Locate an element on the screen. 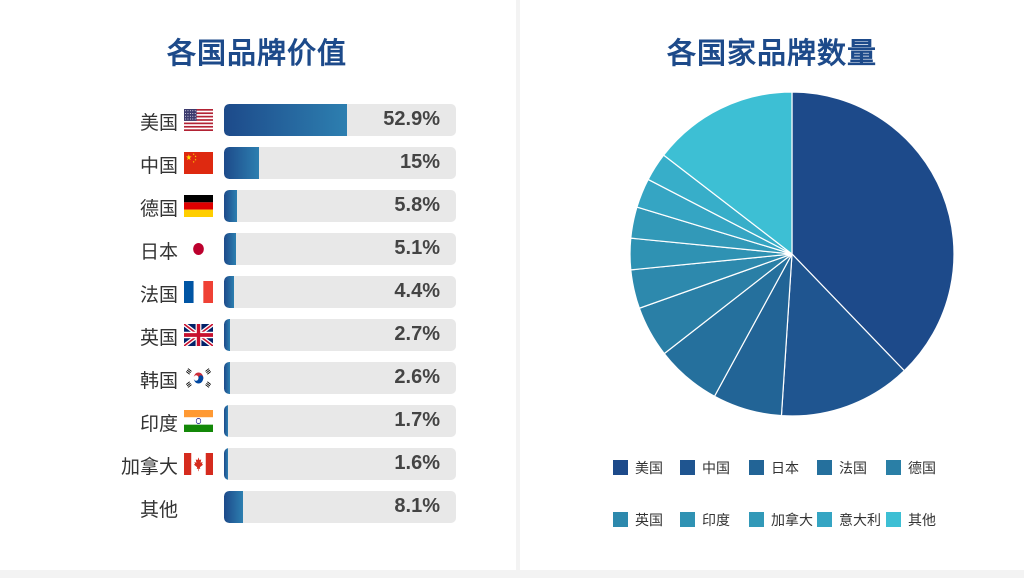 This screenshot has width=1024, height=578. legend-item: 中国 is located at coordinates (705, 468).